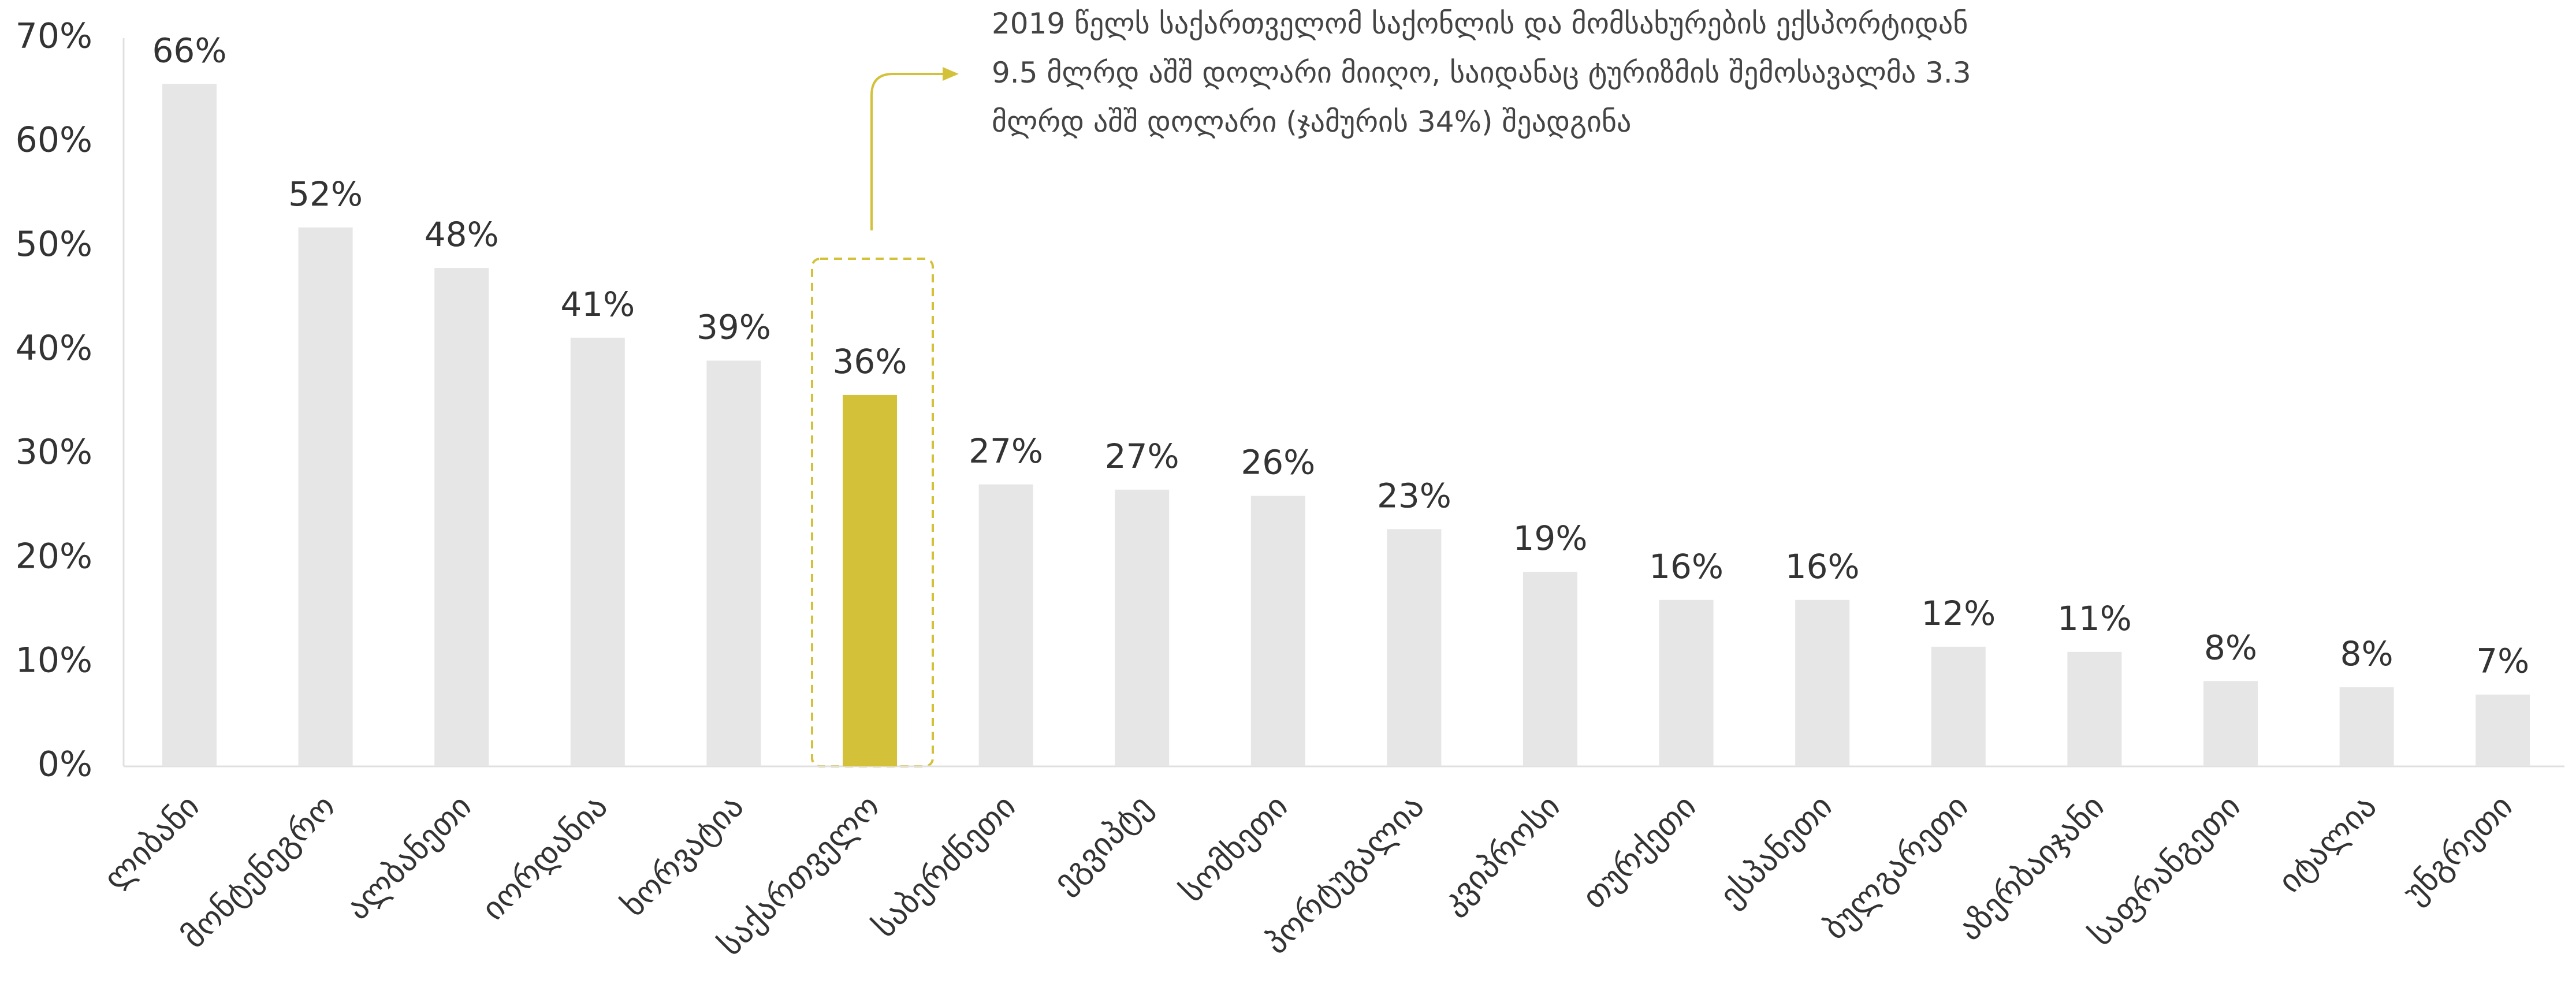 Image resolution: width=2576 pixels, height=991 pixels. Describe the element at coordinates (683, 856) in the screenshot. I see `x-tick-label: ხორვატია` at that location.